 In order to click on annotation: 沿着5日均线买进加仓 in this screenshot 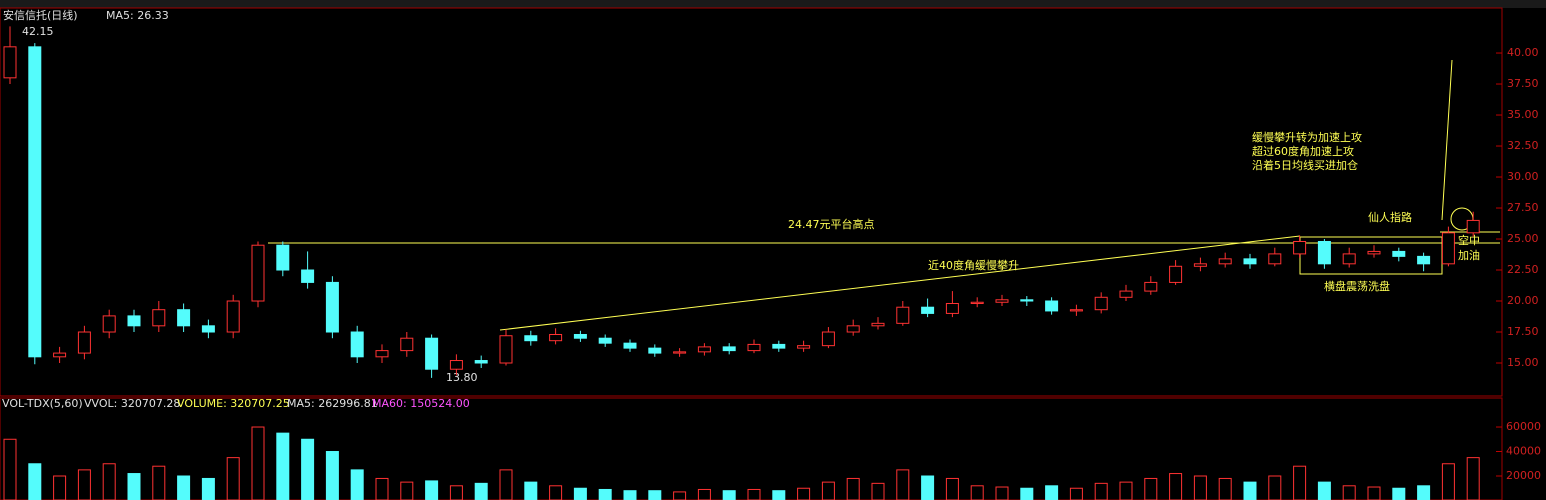, I will do `click(1305, 165)`.